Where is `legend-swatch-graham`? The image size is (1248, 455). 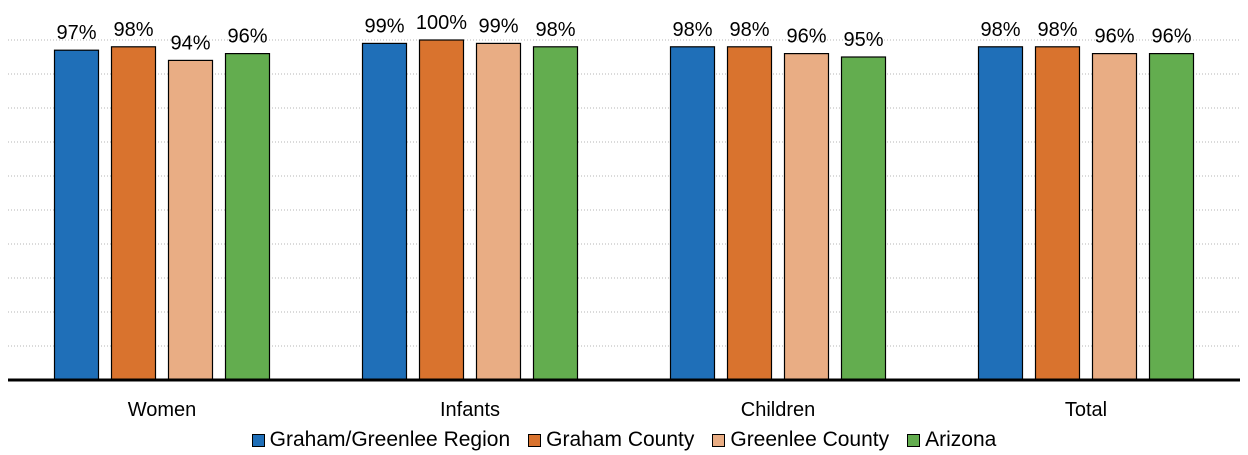
legend-swatch-graham is located at coordinates (535, 440).